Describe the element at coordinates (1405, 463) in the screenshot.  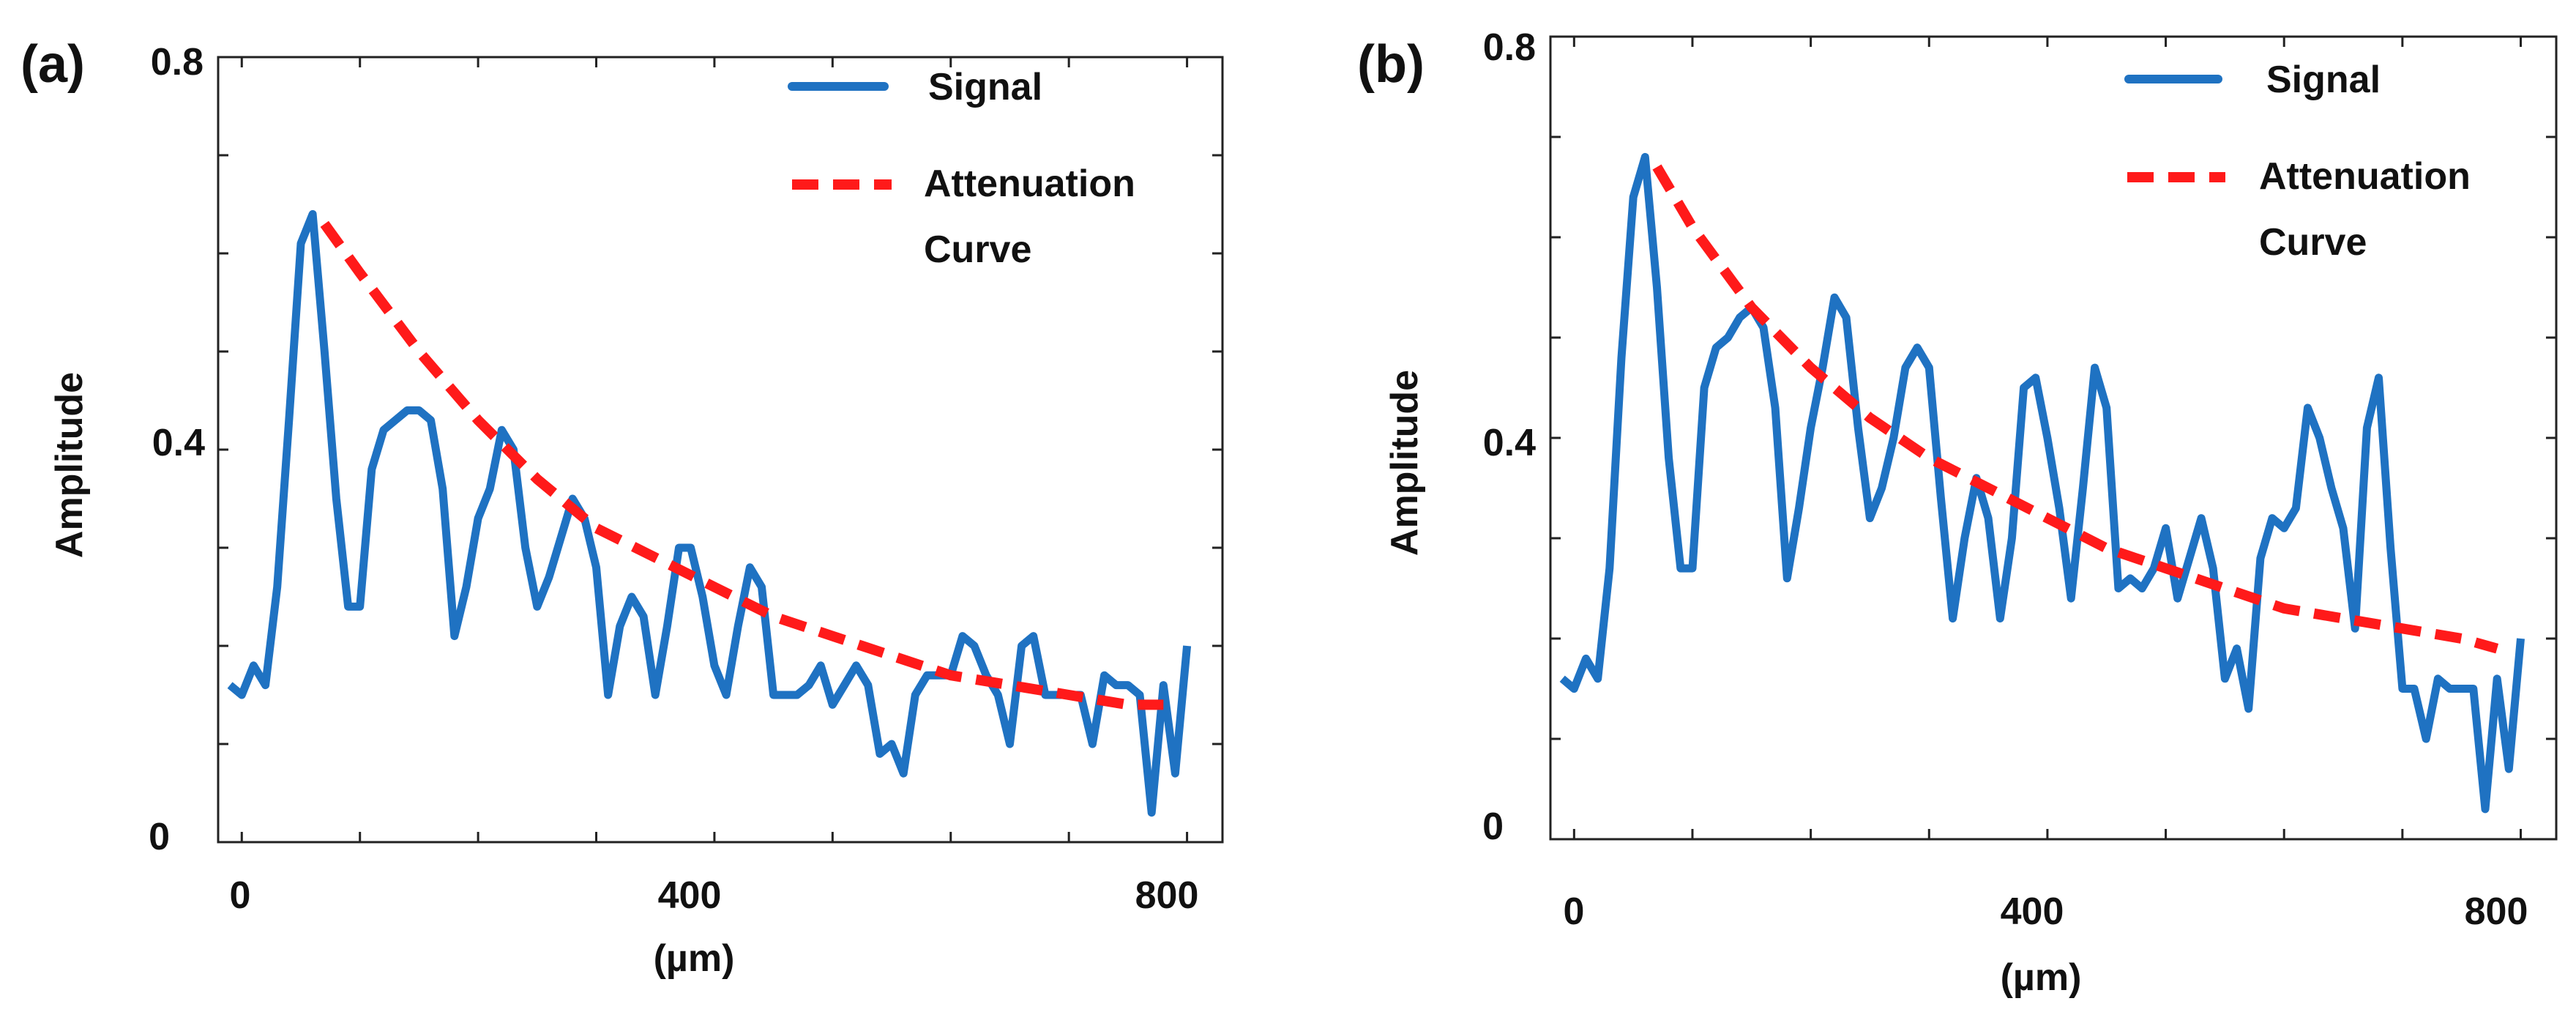
I see `y-axis-title-b: Amplitude` at that location.